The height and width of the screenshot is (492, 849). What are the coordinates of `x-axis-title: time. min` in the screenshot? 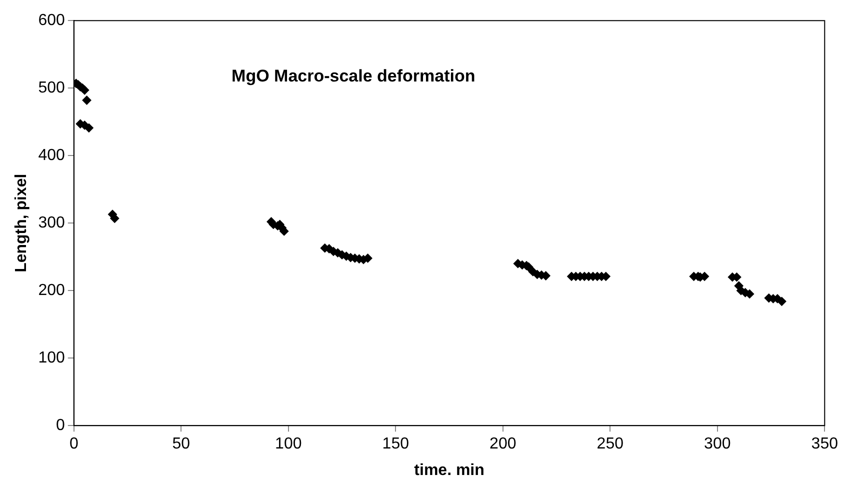 It's located at (449, 470).